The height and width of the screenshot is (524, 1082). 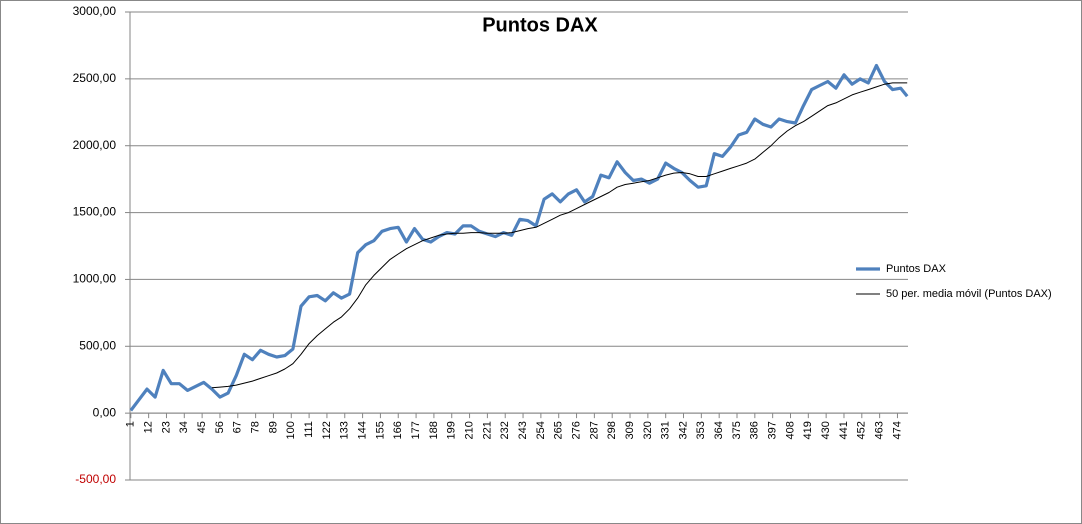 I want to click on x-tick-label: 23, so click(x=166, y=427).